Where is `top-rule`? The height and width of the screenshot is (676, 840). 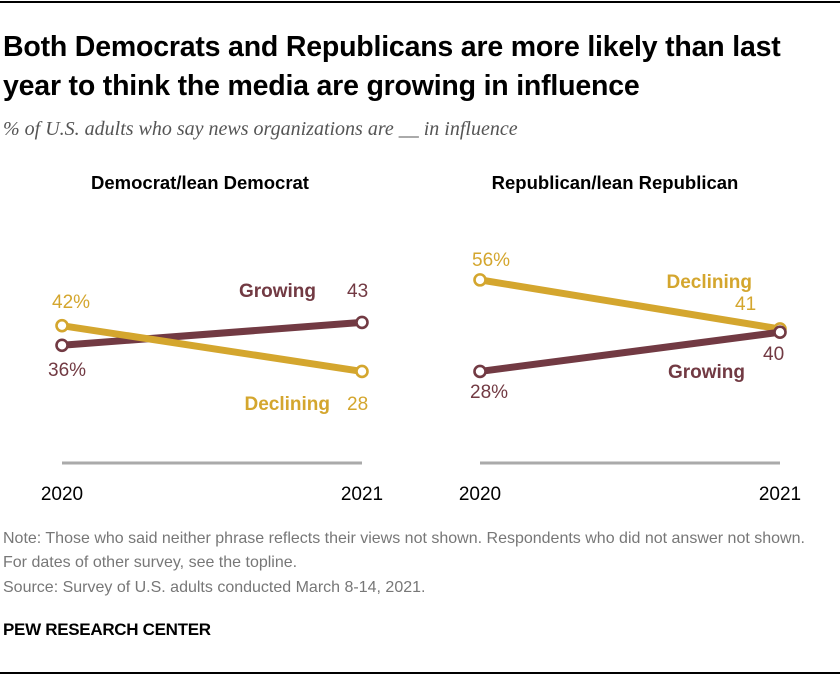
top-rule is located at coordinates (420, 2).